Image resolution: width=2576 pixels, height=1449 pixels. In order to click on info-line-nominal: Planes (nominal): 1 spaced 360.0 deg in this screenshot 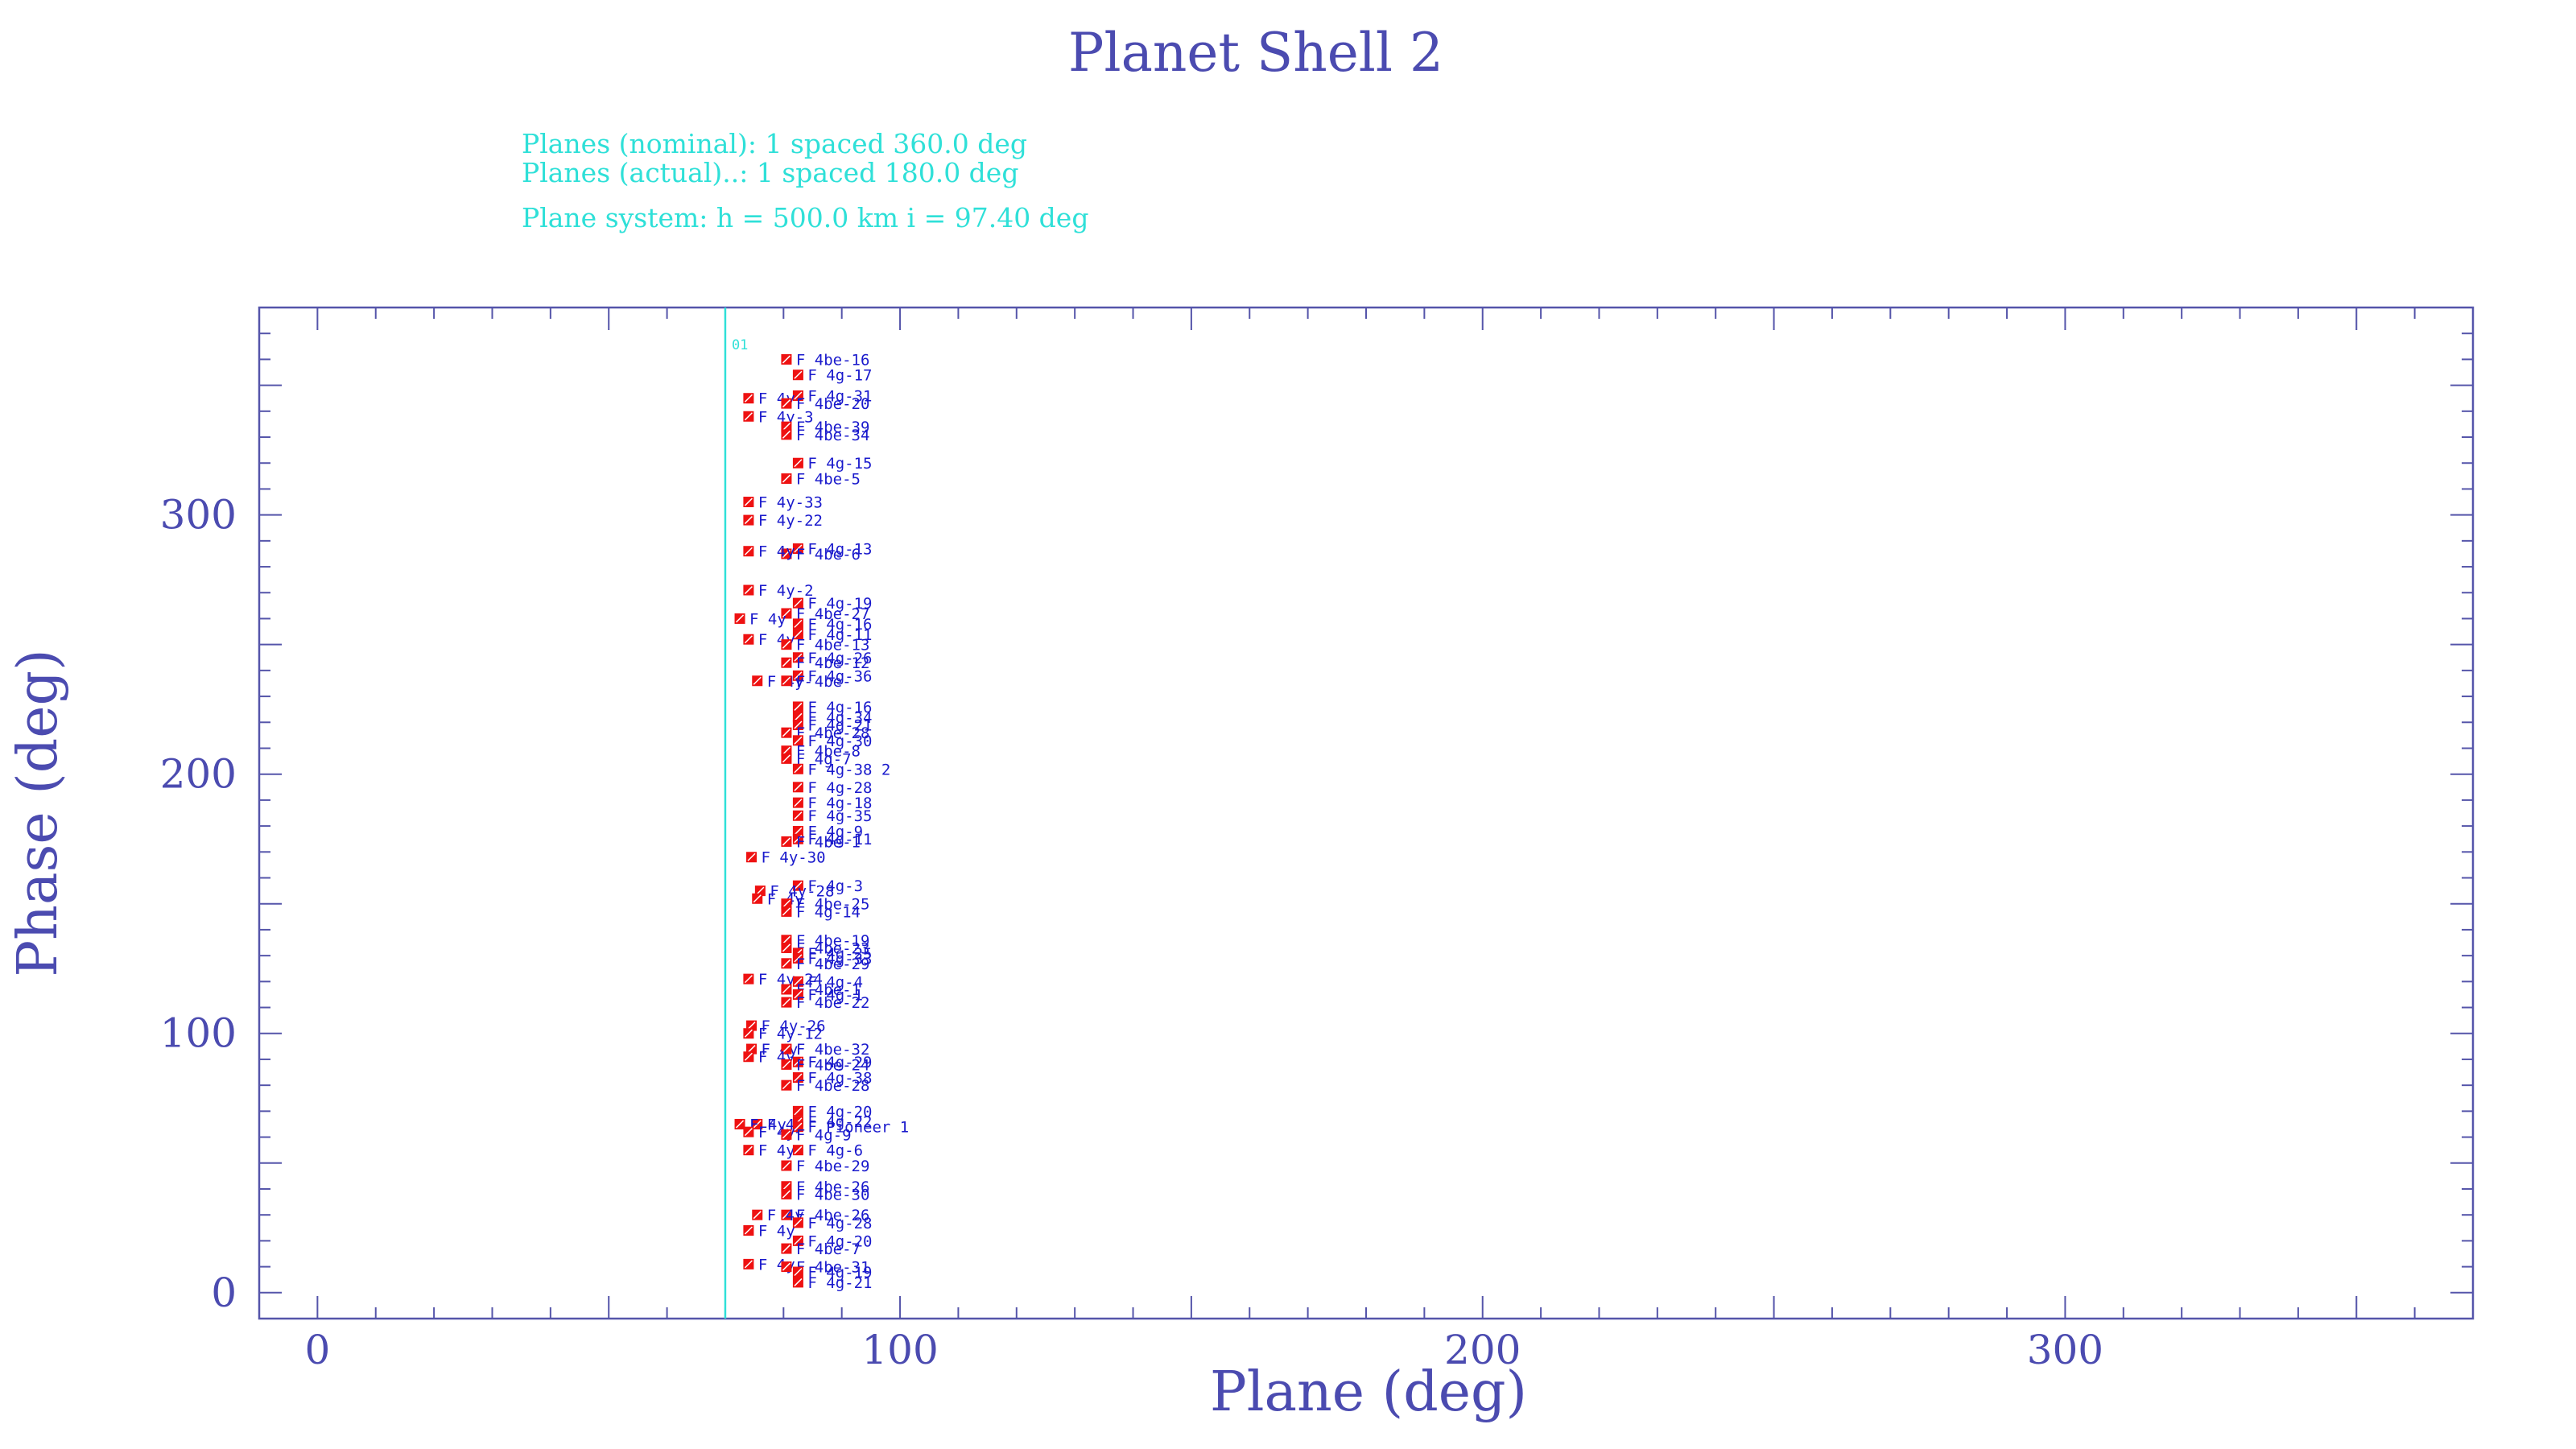, I will do `click(774, 143)`.